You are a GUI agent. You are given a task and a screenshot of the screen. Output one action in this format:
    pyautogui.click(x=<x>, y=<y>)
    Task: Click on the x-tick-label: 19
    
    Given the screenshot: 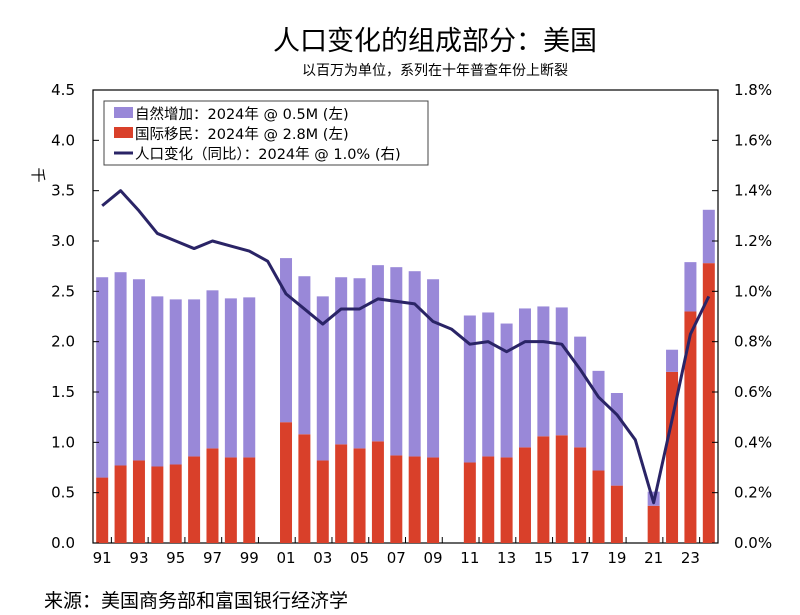 What is the action you would take?
    pyautogui.click(x=616, y=558)
    